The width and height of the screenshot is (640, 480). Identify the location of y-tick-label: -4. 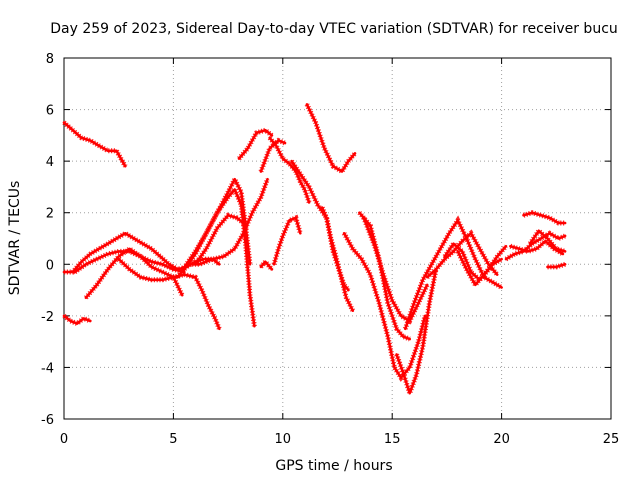
(47, 368).